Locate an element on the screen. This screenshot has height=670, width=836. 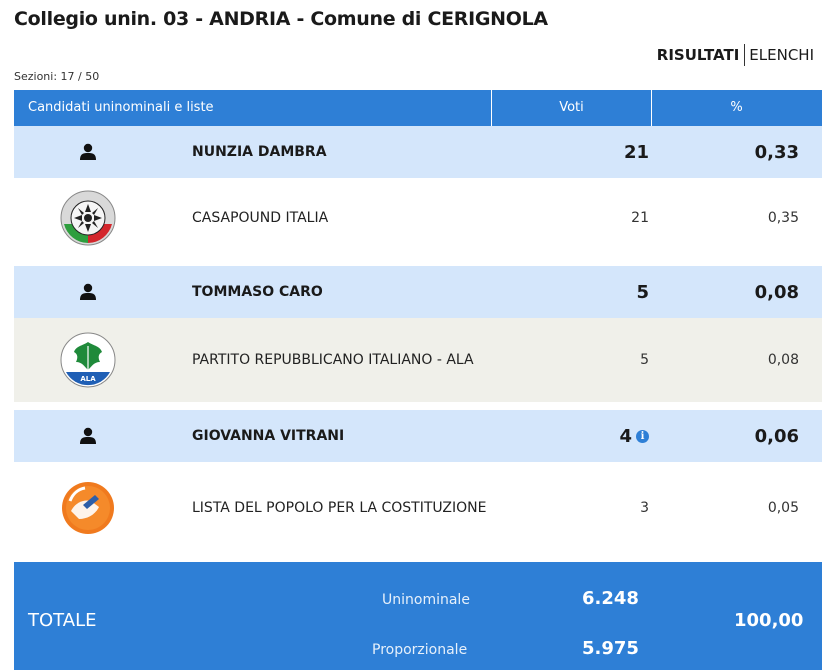
list-name: CASAPOUND ITALIA is located at coordinates (260, 217).